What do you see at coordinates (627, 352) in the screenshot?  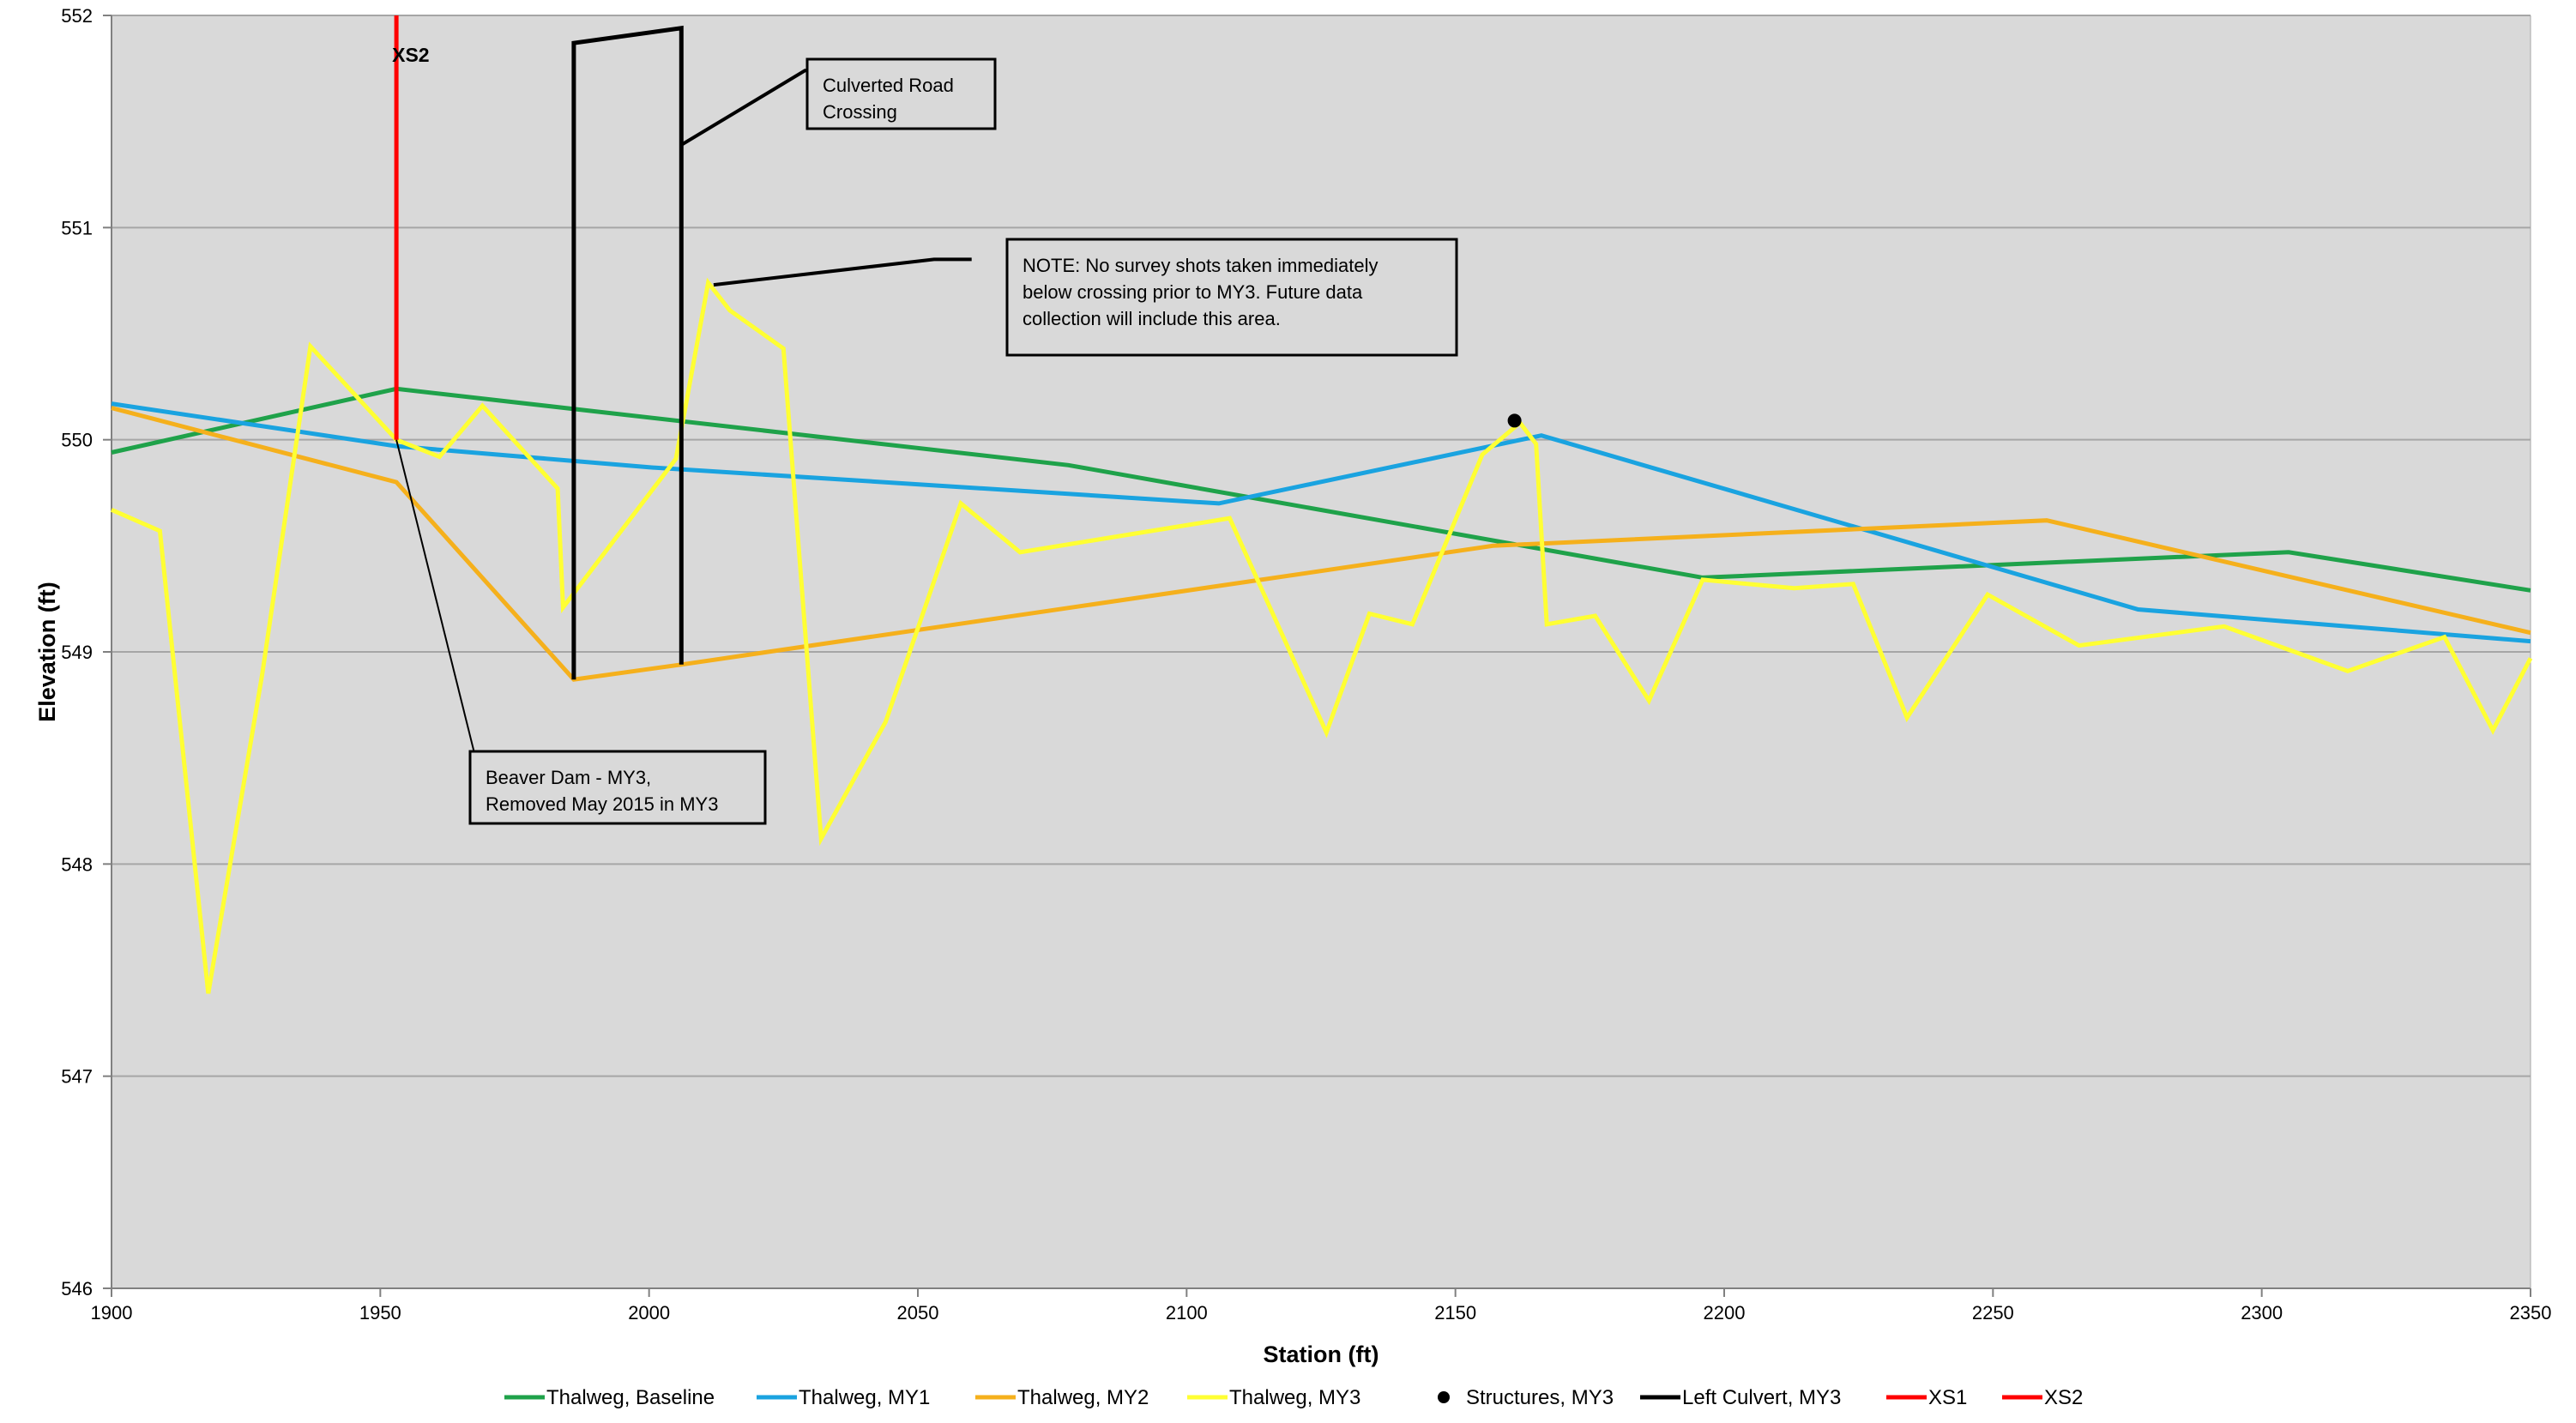 I see `series-line-left-culvert-my3` at bounding box center [627, 352].